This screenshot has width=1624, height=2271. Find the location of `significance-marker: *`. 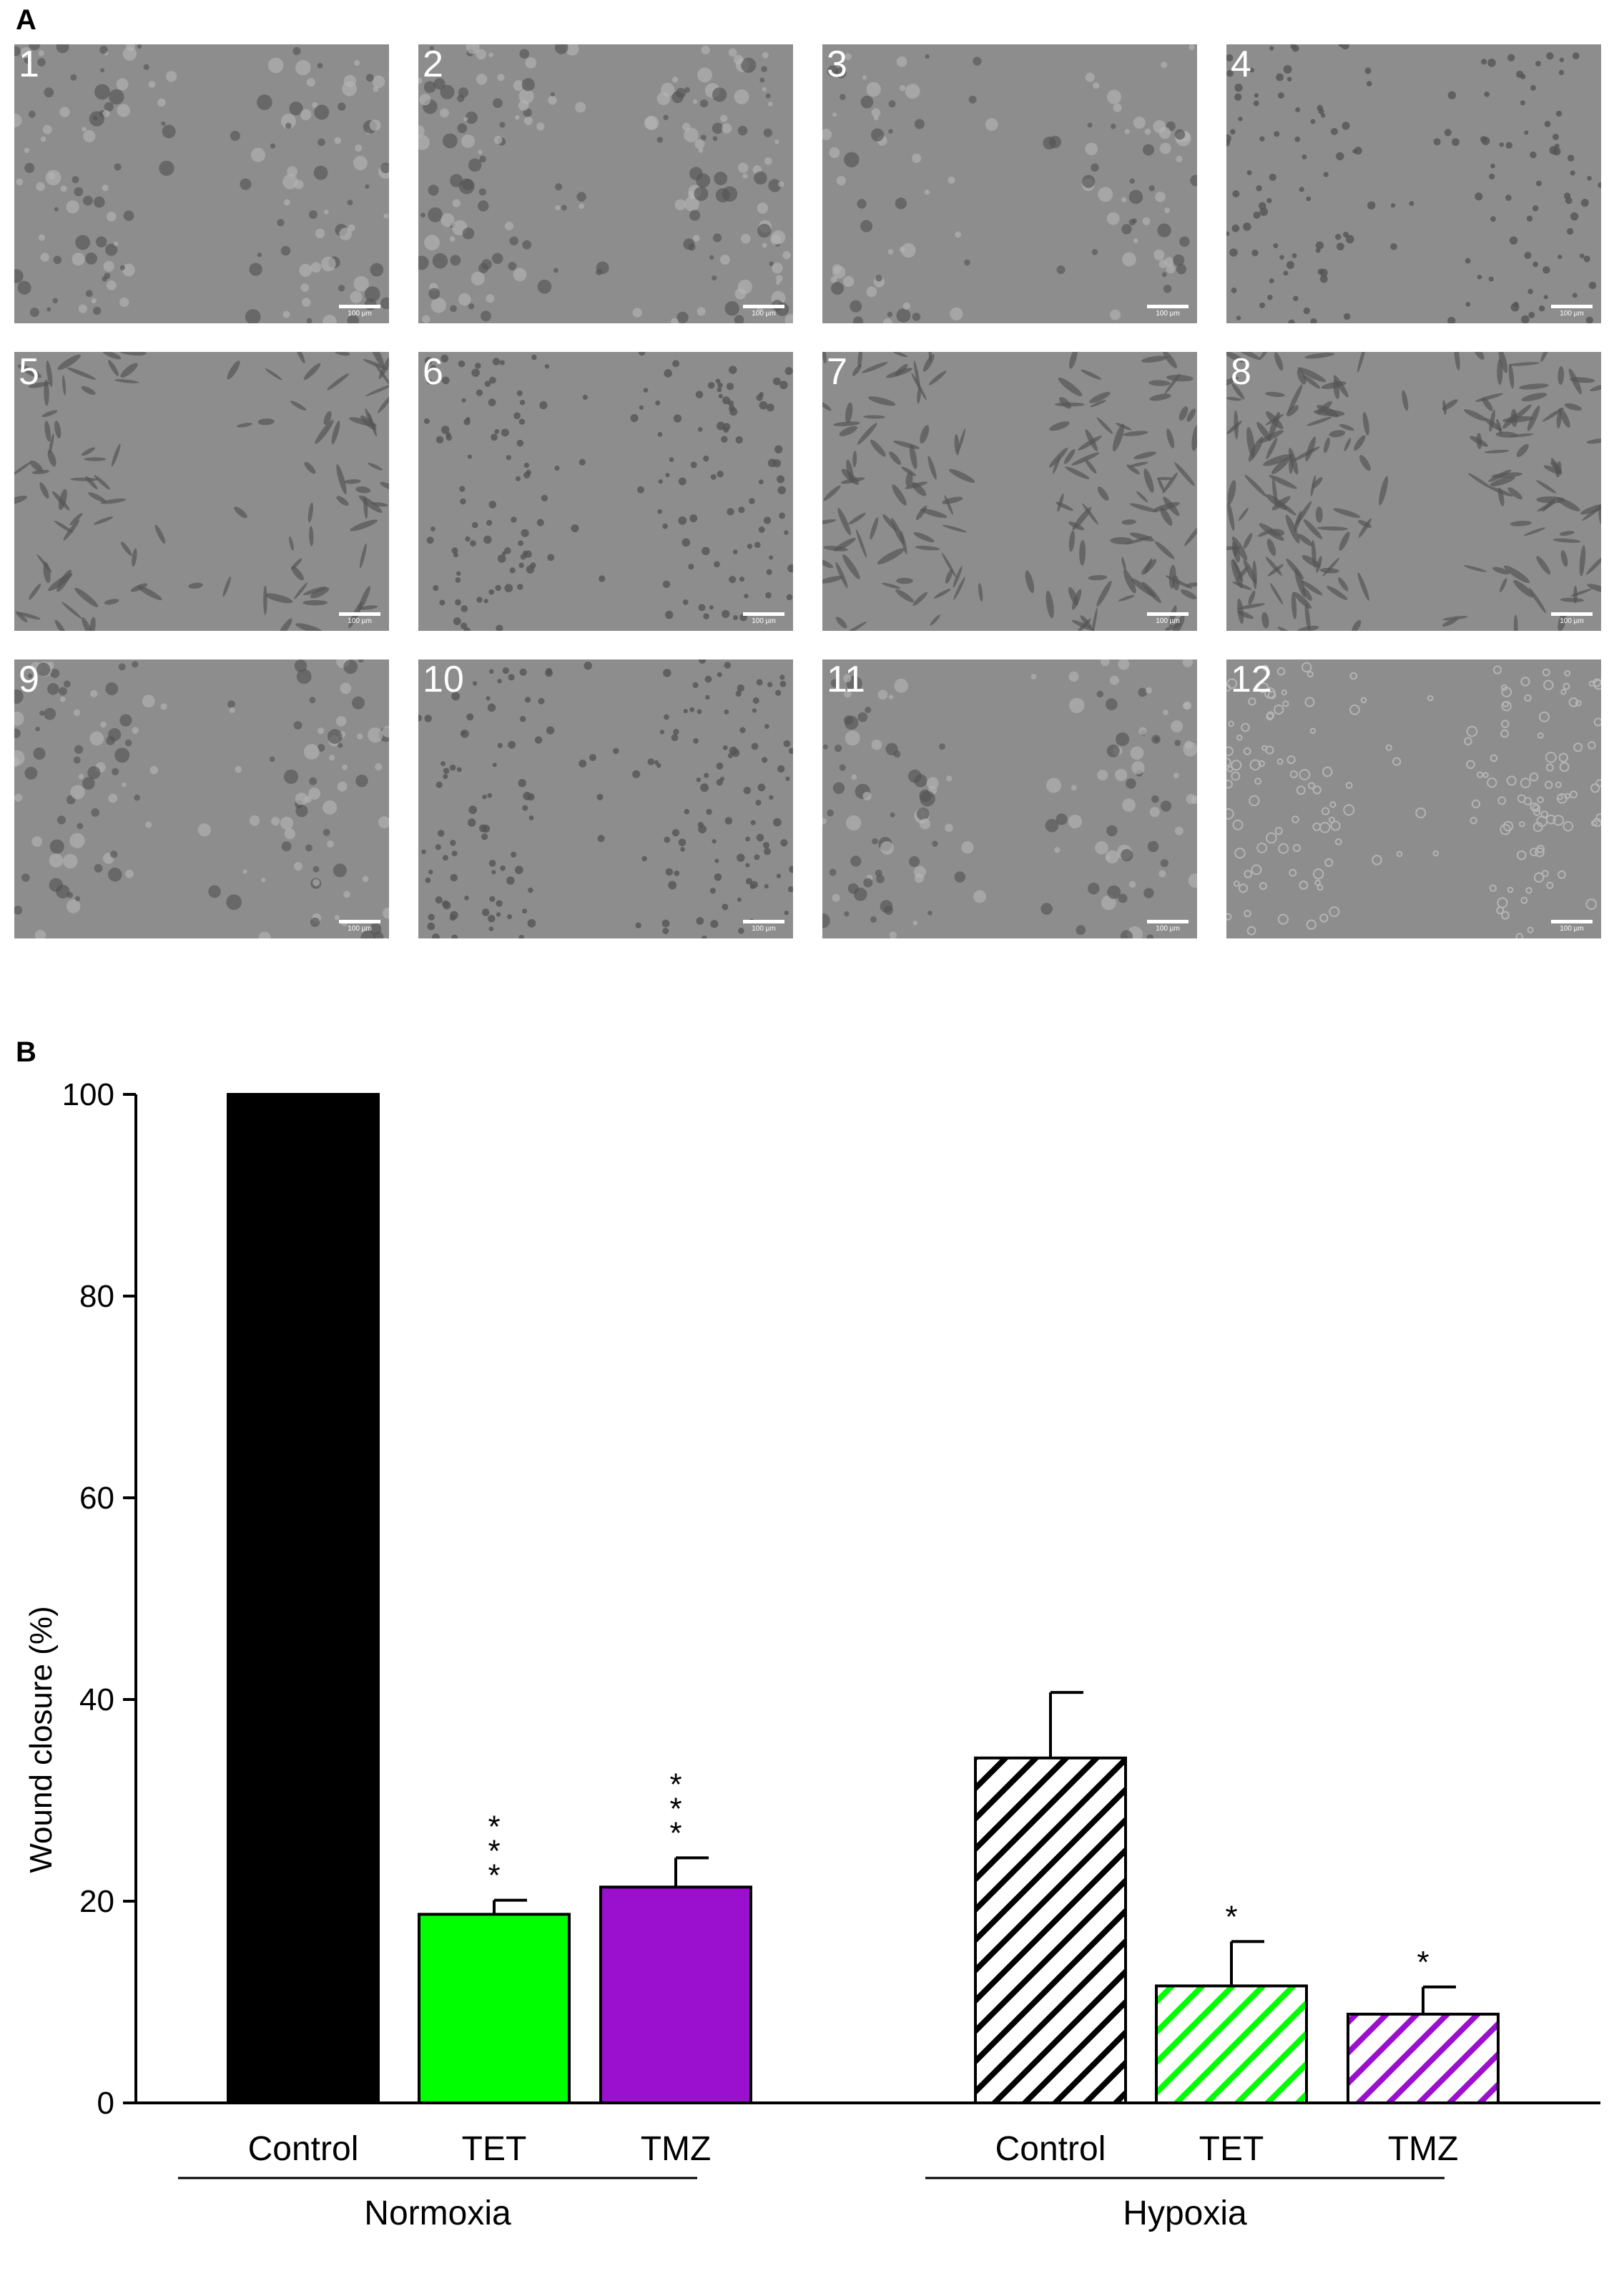

significance-marker: * is located at coordinates (494, 1852).